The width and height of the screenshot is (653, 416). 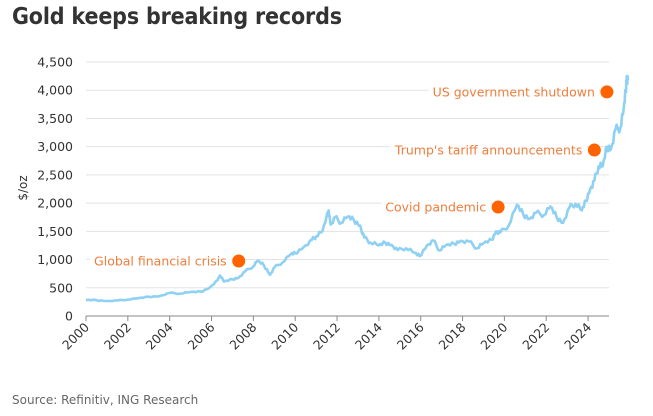 What do you see at coordinates (493, 335) in the screenshot?
I see `x-tick-label: 2020` at bounding box center [493, 335].